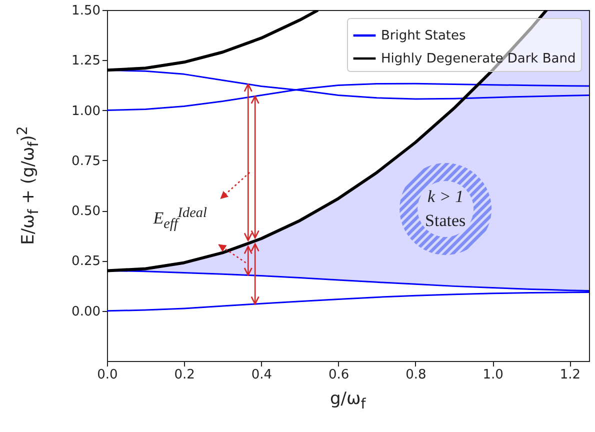 This screenshot has height=432, width=595. Describe the element at coordinates (446, 196) in the screenshot. I see `annotation: k > 1` at that location.